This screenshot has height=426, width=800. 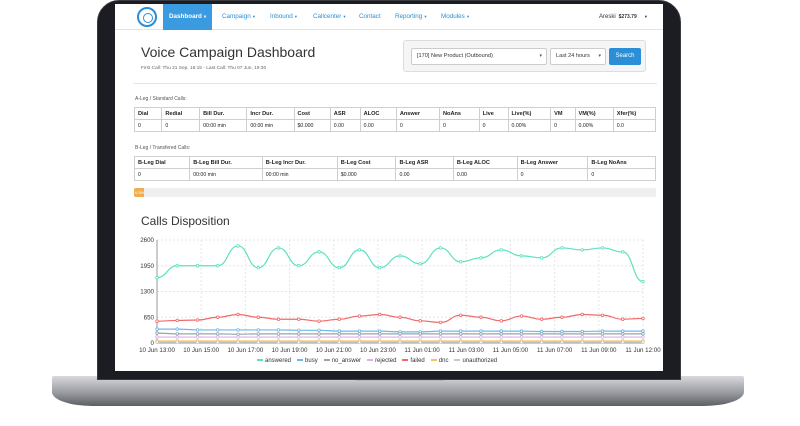 I want to click on x-tick-label: 10 Jun 19:00, so click(x=290, y=350).